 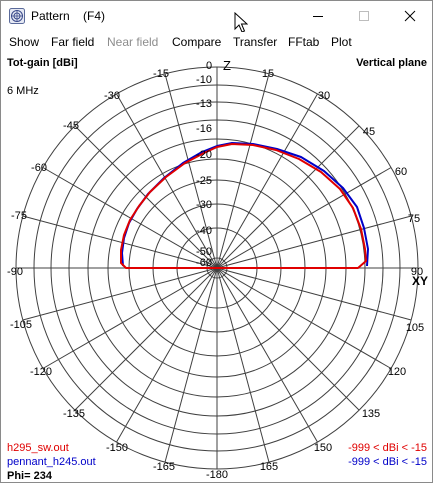 What do you see at coordinates (255, 42) in the screenshot?
I see `menu-transfer: Transfer` at bounding box center [255, 42].